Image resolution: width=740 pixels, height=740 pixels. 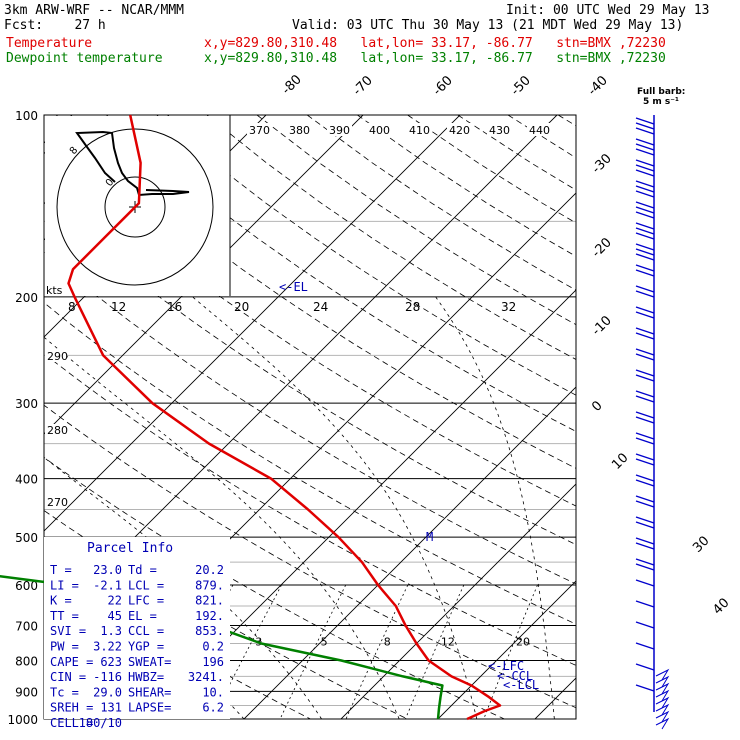 What do you see at coordinates (508, 307) in the screenshot?
I see `hodograph-ring-label: 32` at bounding box center [508, 307].